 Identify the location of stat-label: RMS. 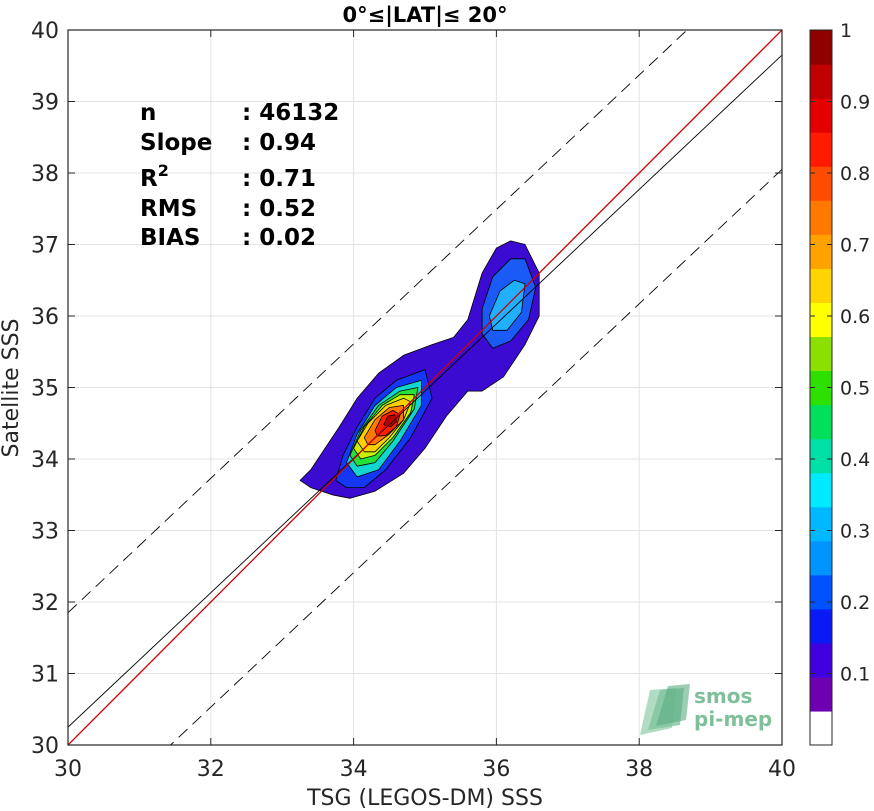
(168, 209).